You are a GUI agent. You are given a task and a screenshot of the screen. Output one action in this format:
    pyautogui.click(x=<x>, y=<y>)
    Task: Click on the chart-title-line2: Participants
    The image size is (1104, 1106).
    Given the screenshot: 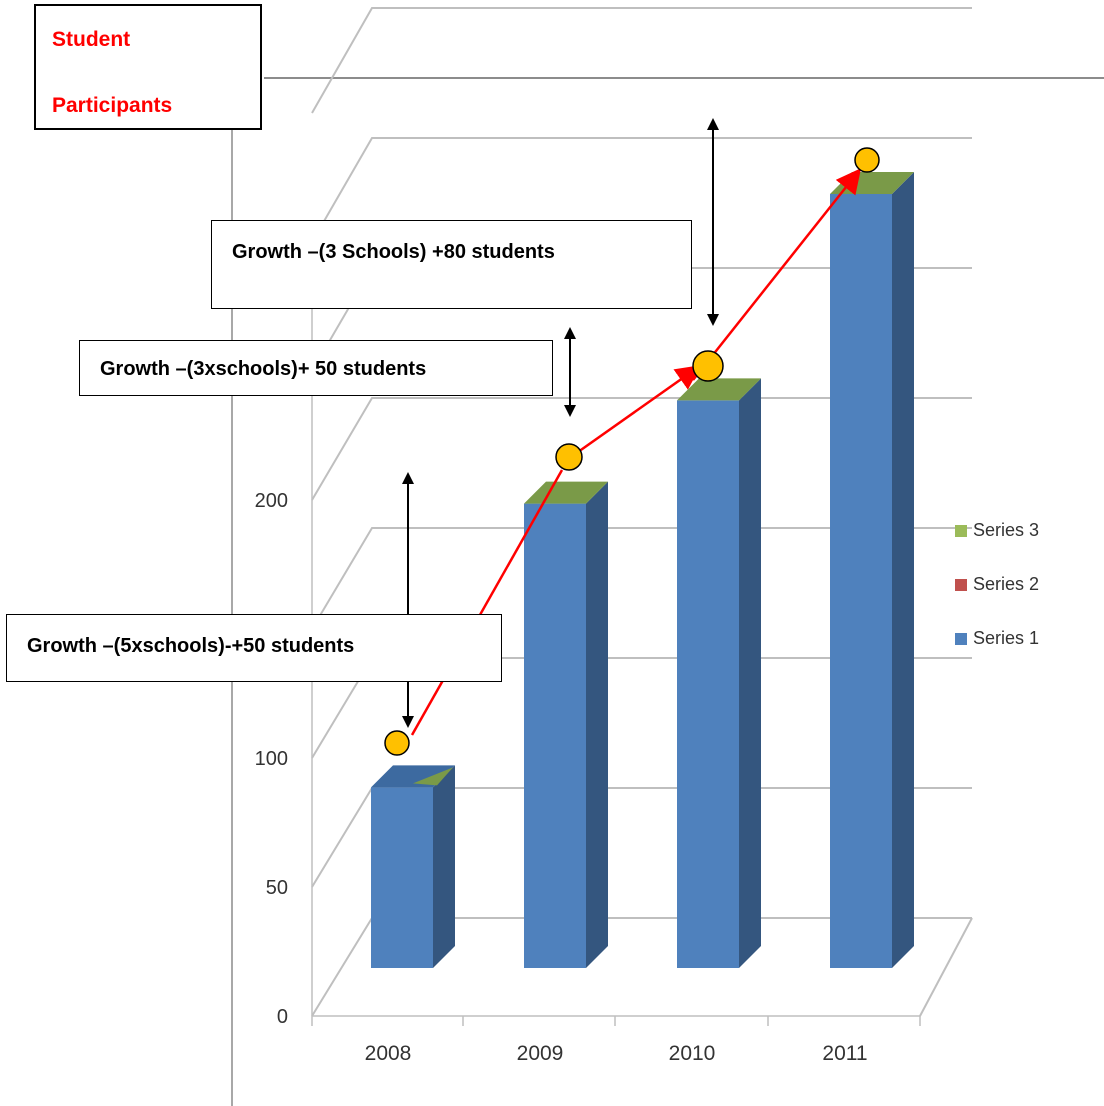 What is the action you would take?
    pyautogui.click(x=112, y=105)
    